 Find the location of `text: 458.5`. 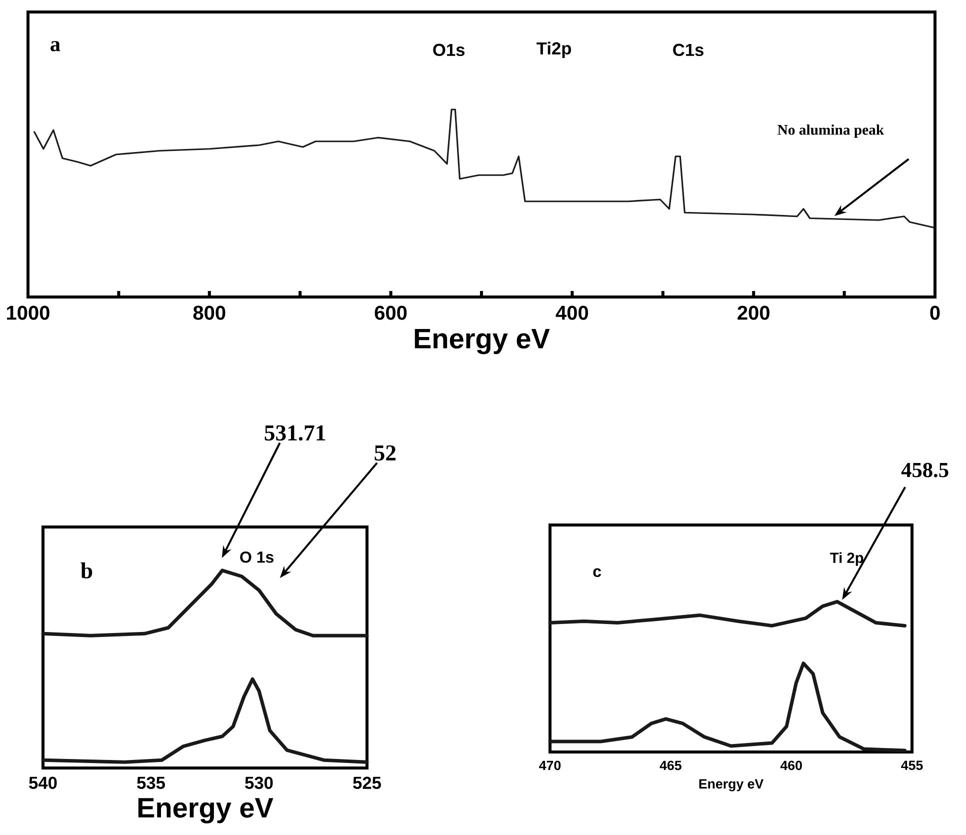

text: 458.5 is located at coordinates (924, 470).